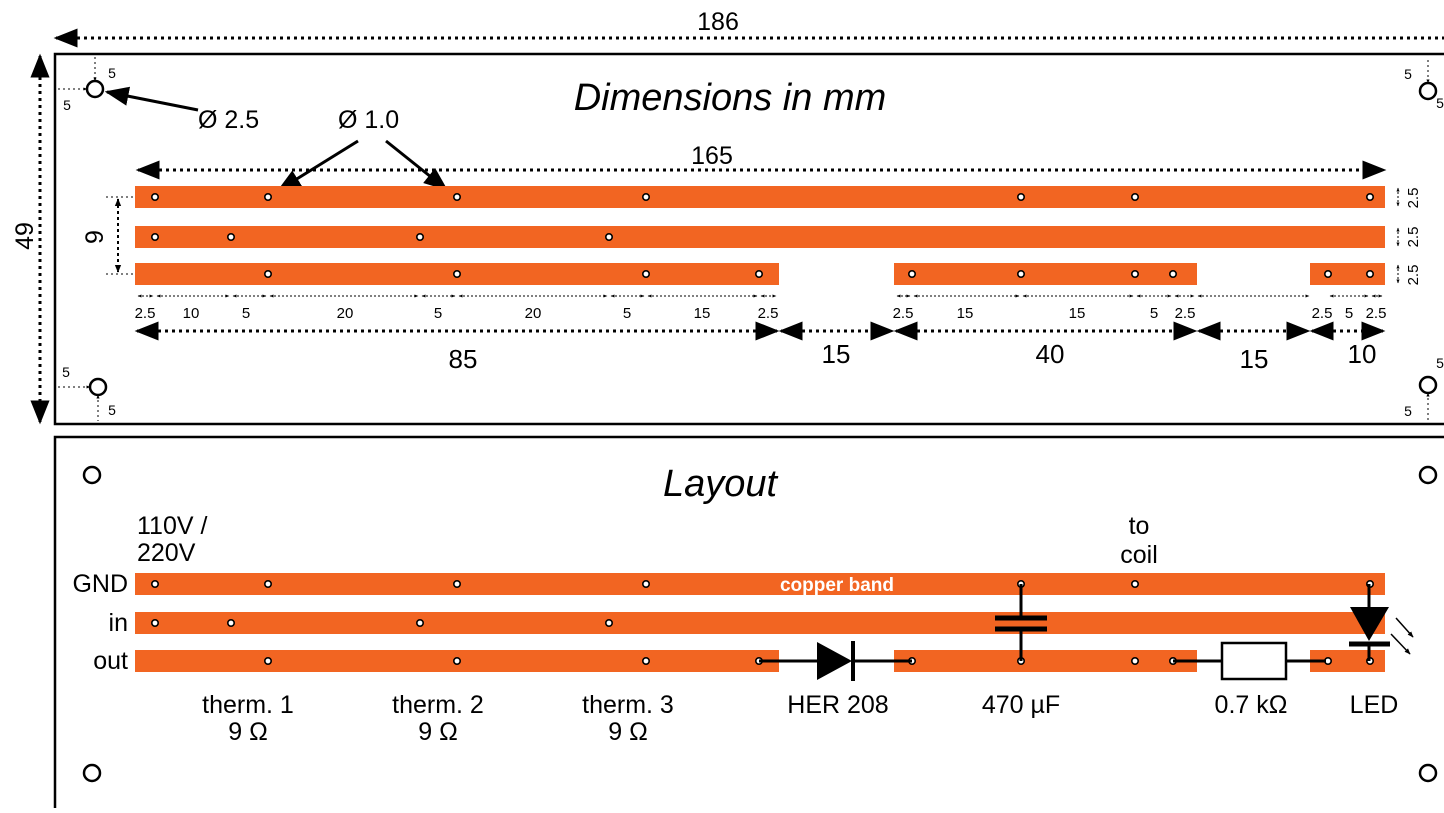  Describe the element at coordinates (1428, 475) in the screenshot. I see `layout-mount-hole-top-right` at that location.